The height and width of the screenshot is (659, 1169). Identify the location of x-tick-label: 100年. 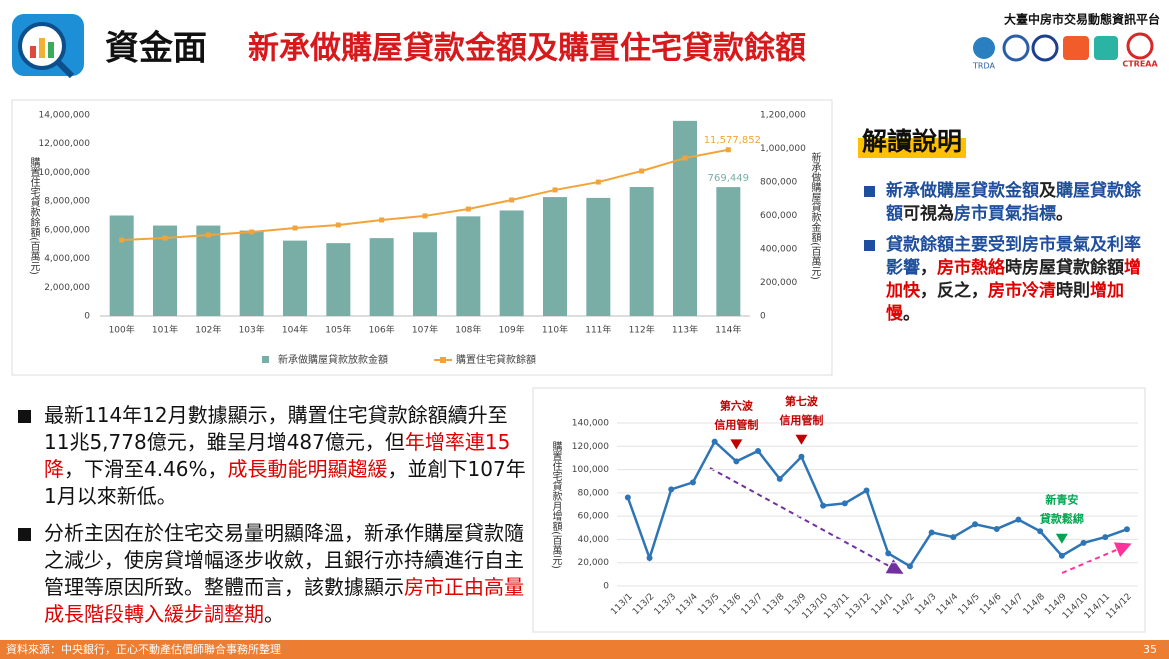
(122, 330).